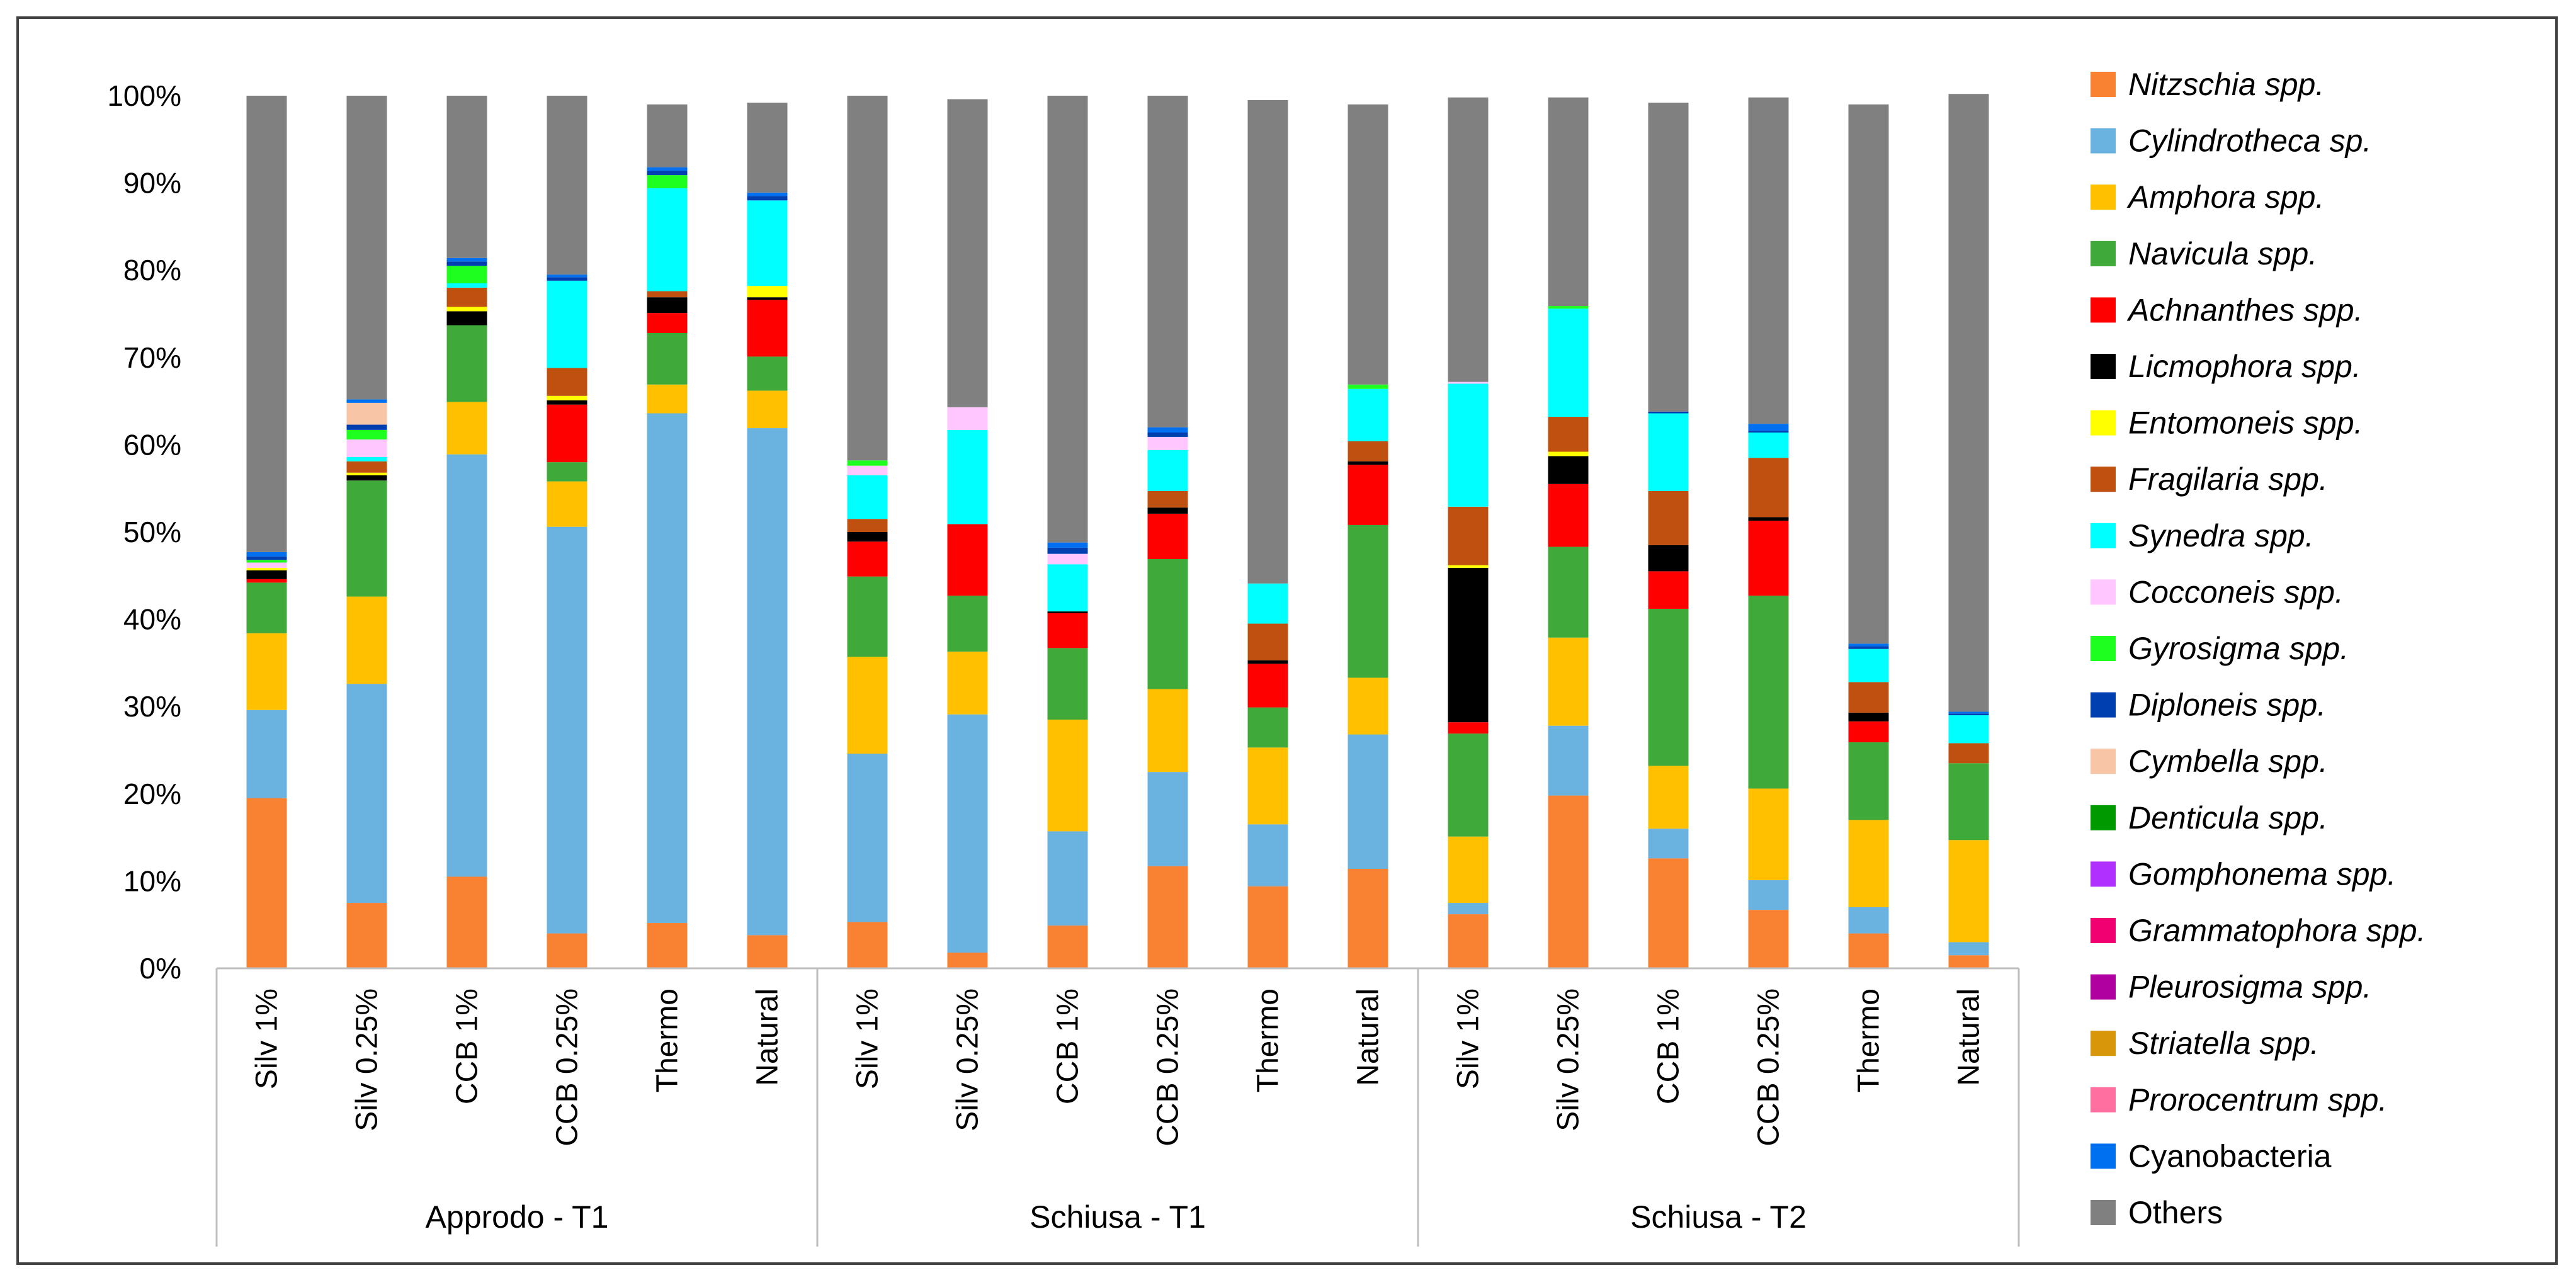 This screenshot has height=1285, width=2576. Describe the element at coordinates (2228, 761) in the screenshot. I see `legend-label: Cymbella spp.` at that location.